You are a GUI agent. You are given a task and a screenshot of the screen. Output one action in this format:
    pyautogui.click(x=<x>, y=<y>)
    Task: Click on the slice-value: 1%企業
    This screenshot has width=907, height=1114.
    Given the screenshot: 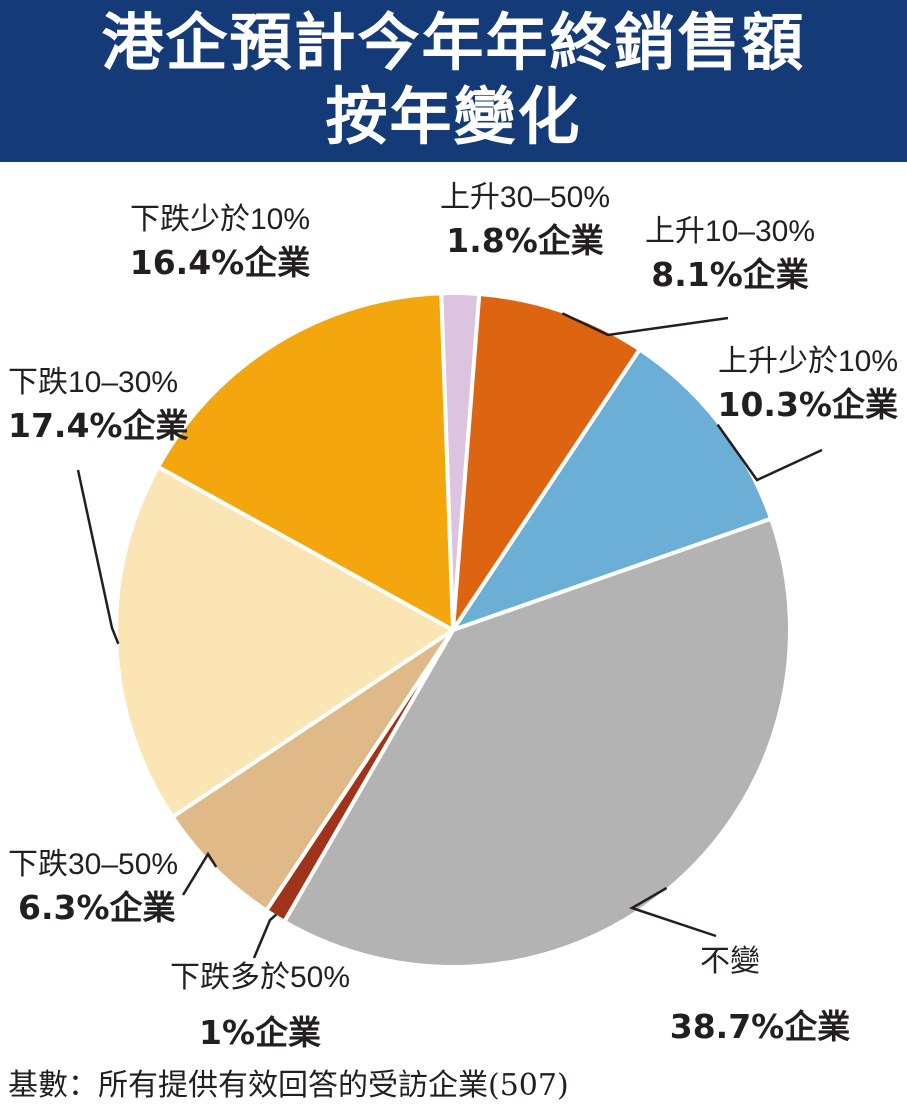 What is the action you would take?
    pyautogui.click(x=260, y=1032)
    